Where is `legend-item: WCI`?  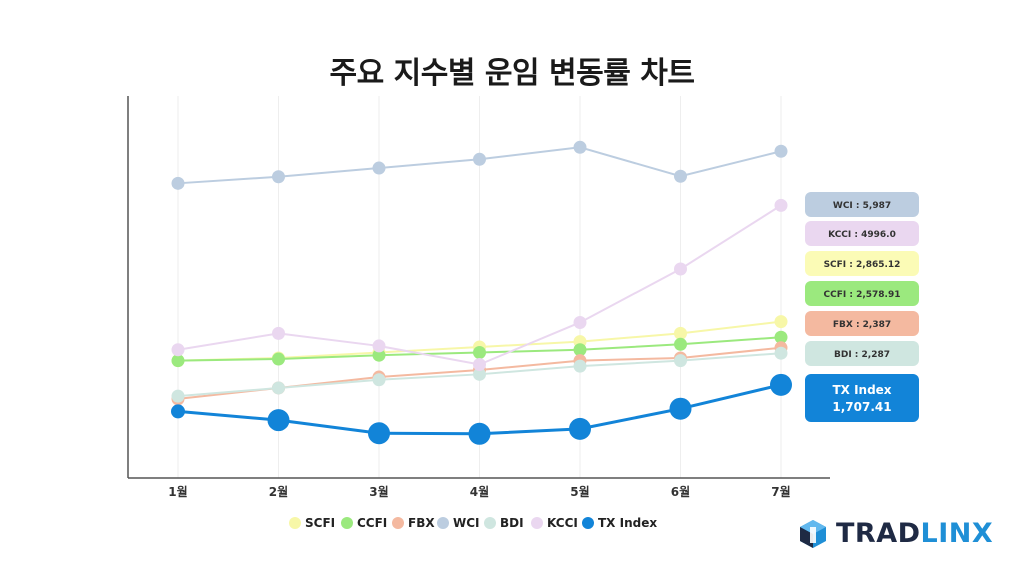
legend-item: WCI is located at coordinates (458, 523).